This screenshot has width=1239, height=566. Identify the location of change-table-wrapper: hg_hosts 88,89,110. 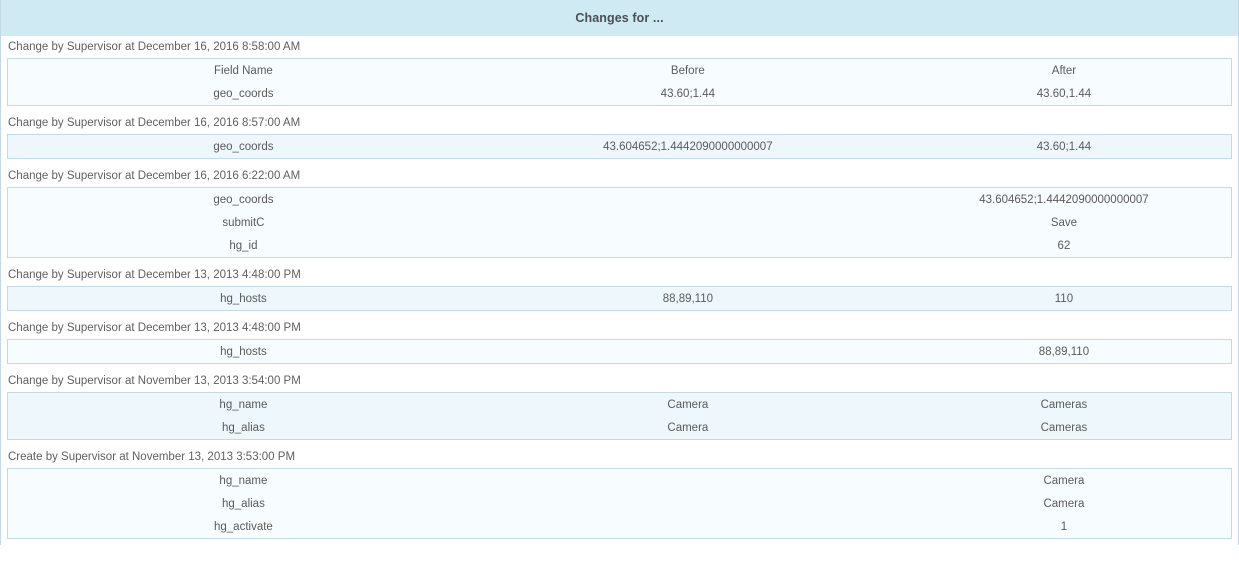
(619, 354).